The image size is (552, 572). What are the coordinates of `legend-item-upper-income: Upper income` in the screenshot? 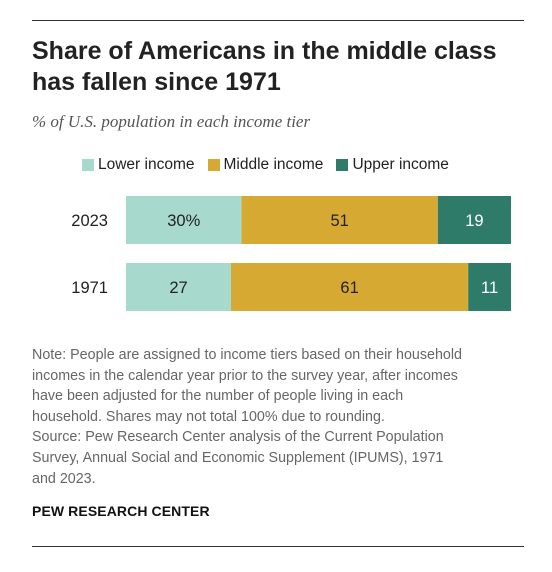 It's located at (392, 165).